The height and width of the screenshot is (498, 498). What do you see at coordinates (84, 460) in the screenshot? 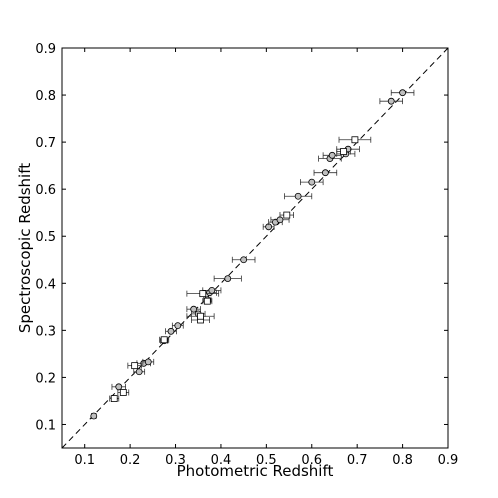
I see `x-tick-label: 0.1` at bounding box center [84, 460].